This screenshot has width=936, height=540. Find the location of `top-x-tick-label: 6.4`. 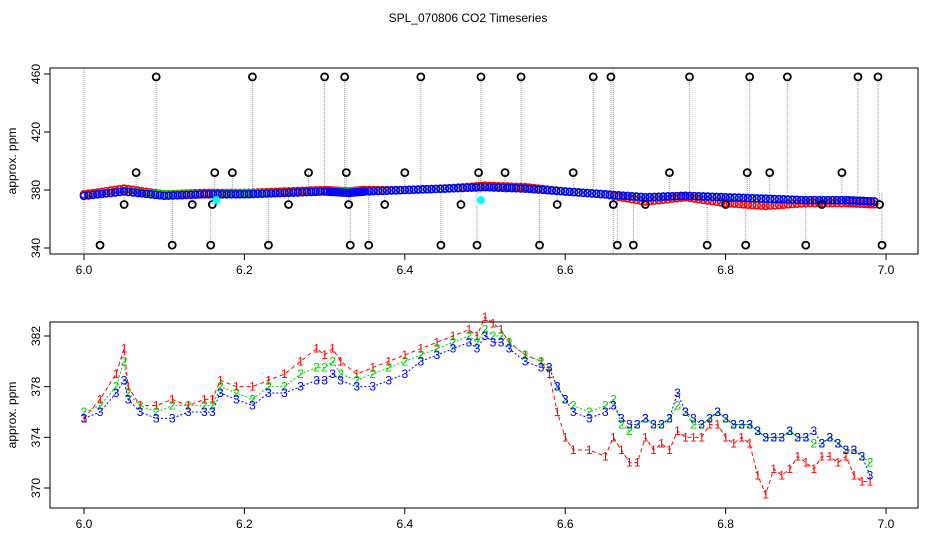

top-x-tick-label: 6.4 is located at coordinates (404, 270).